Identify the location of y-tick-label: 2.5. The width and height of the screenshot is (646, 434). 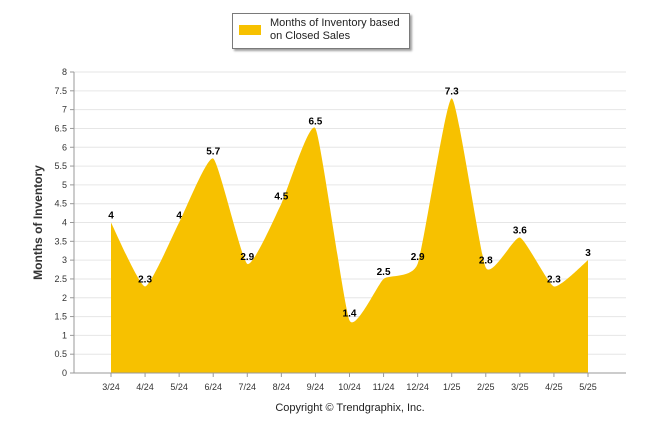
(60, 279).